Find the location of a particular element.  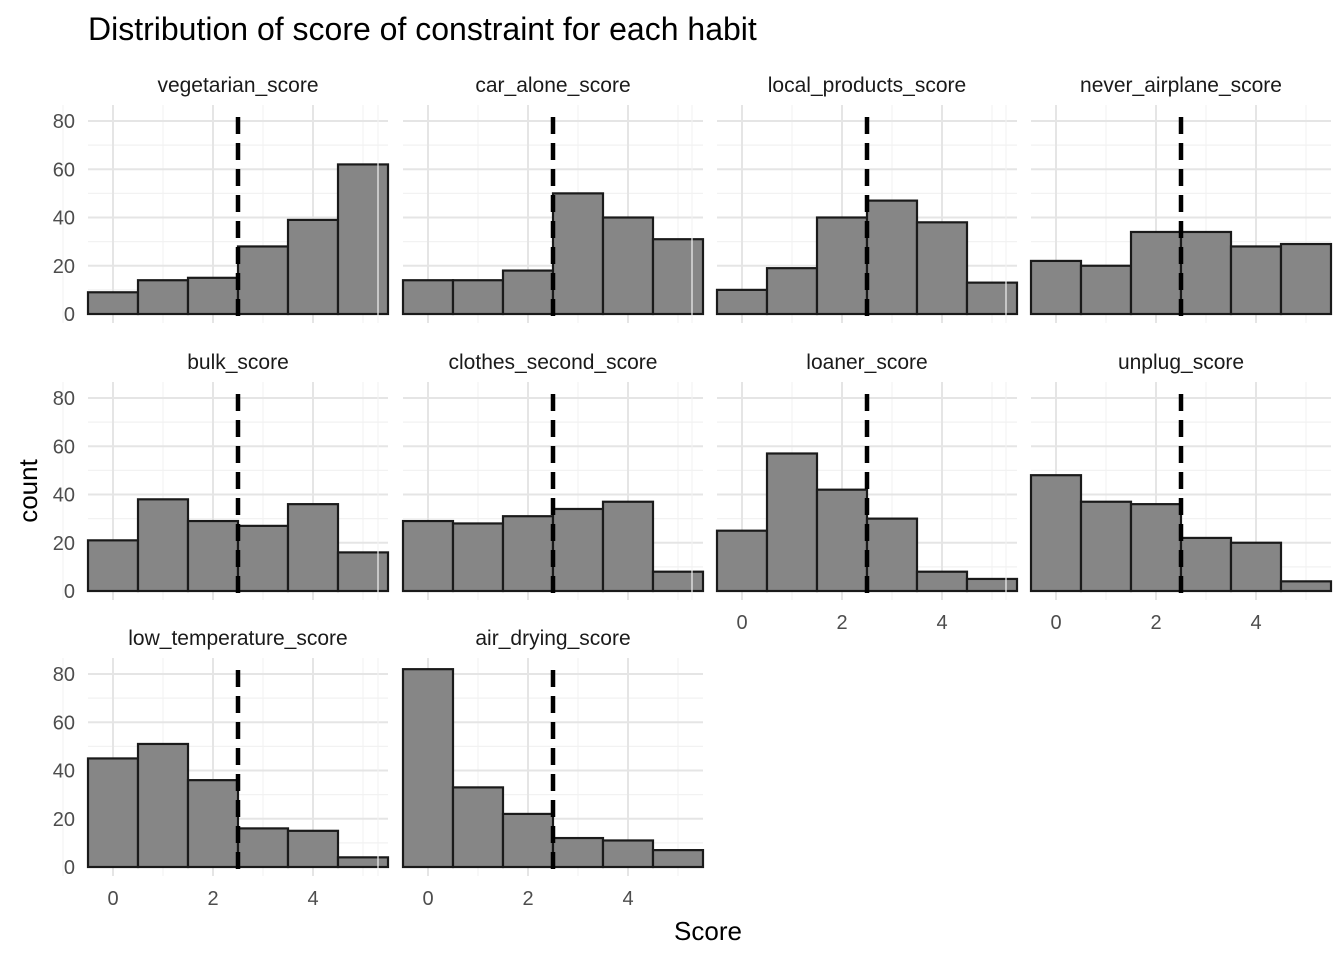

facet-panel: bulk_score 0 20 40 60 80 is located at coordinates (221, 477).